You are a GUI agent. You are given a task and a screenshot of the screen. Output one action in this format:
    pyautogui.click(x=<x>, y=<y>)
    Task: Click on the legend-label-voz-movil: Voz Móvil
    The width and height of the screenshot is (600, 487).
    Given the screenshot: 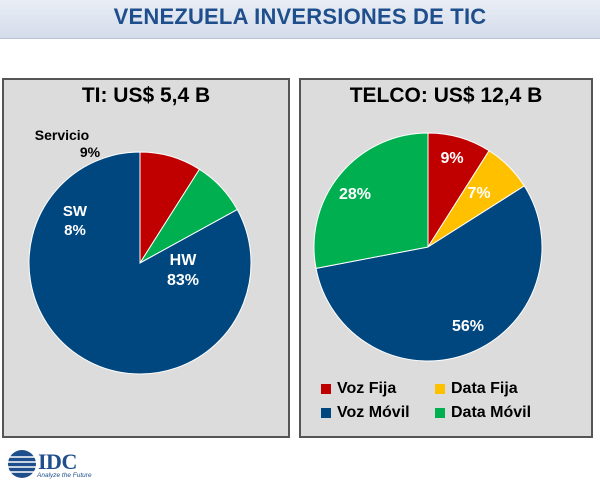 What is the action you would take?
    pyautogui.click(x=373, y=412)
    